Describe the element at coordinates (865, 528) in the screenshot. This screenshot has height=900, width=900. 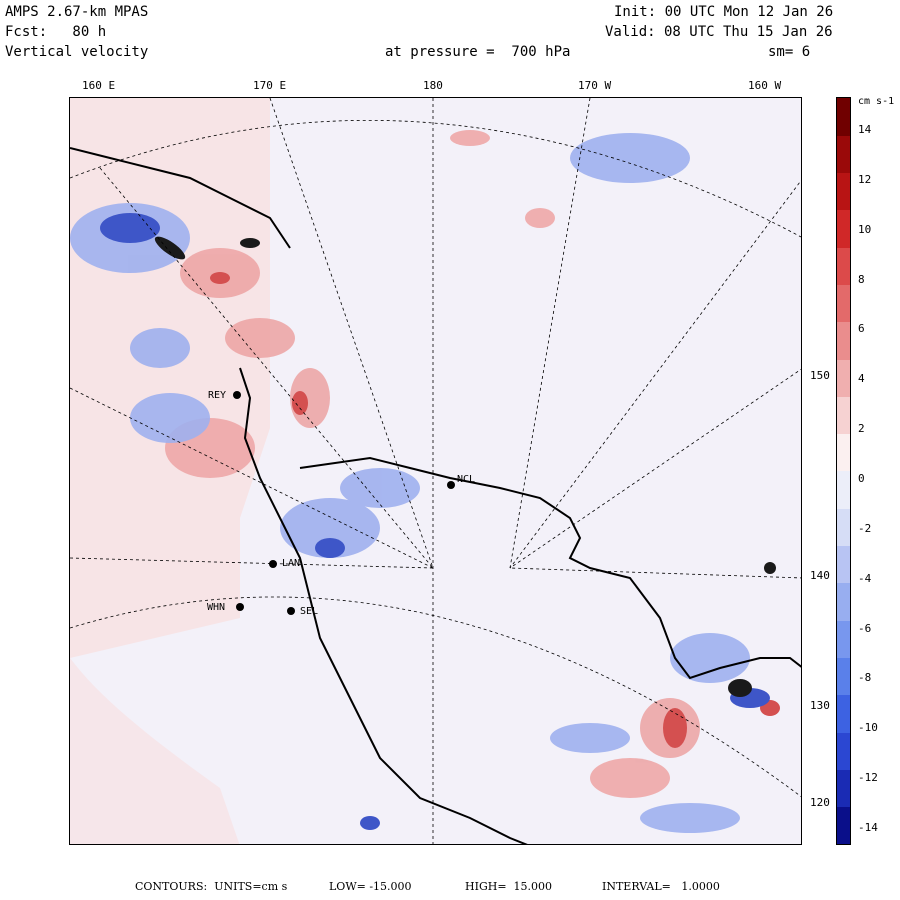
I see `colorbar-tick-label: -2` at that location.